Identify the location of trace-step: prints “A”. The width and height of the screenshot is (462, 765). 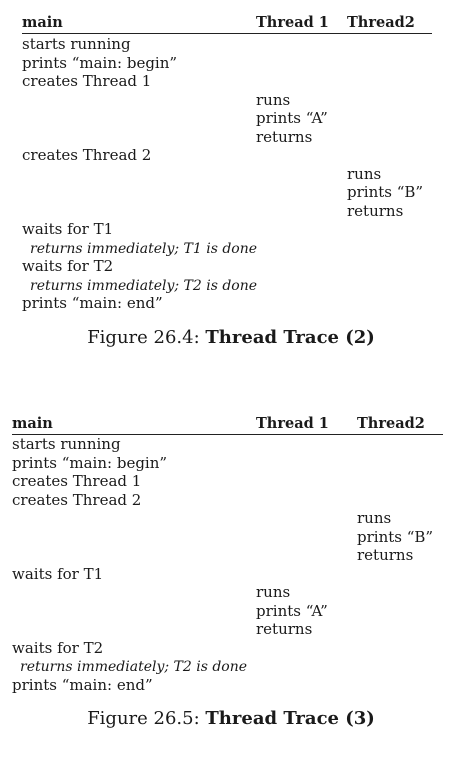
(292, 610).